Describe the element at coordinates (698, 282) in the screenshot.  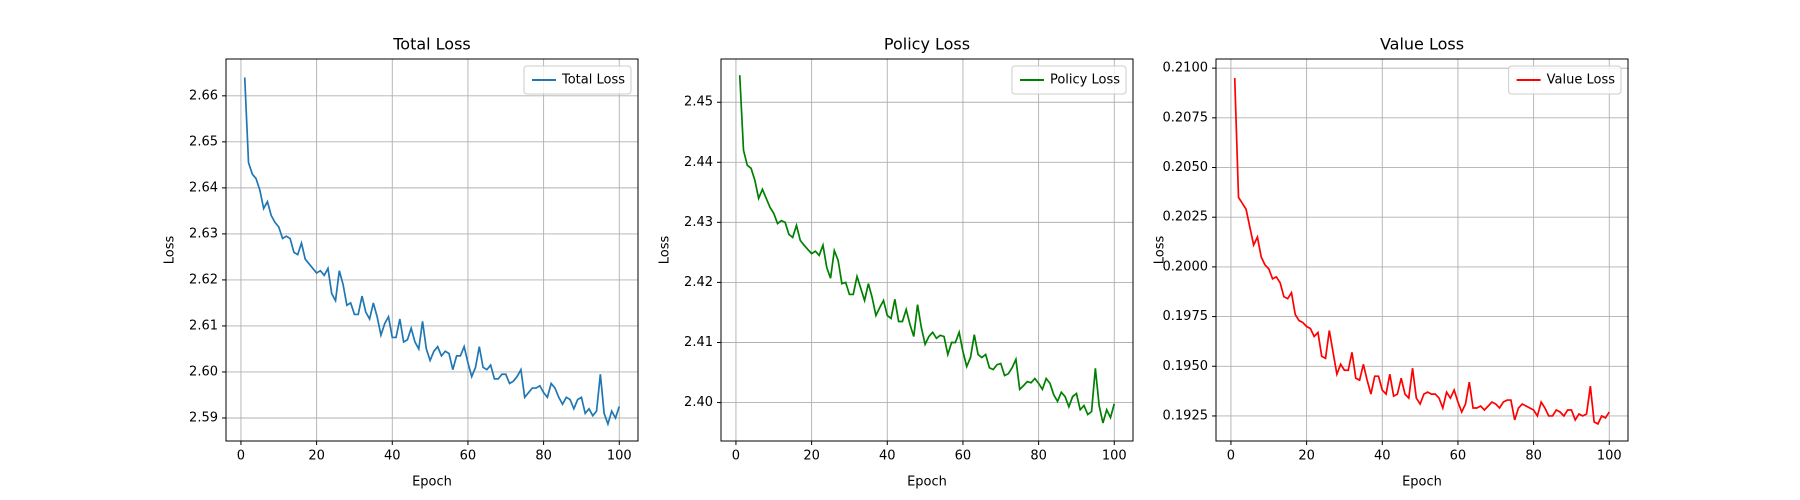
I see `y-tick-label: 2.42` at that location.